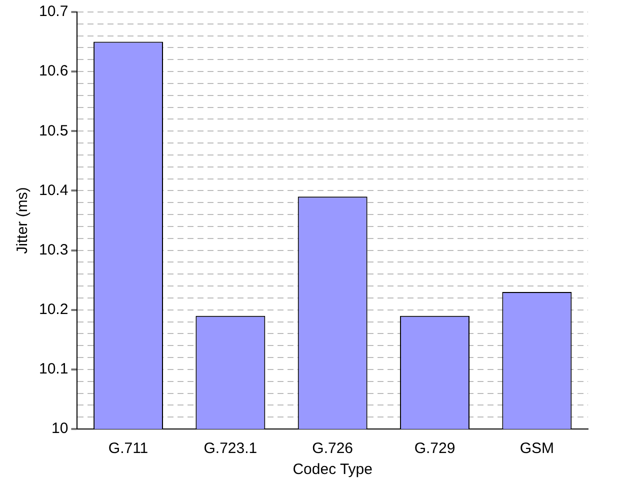  What do you see at coordinates (53, 309) in the screenshot?
I see `y-tick-label: 10.2` at bounding box center [53, 309].